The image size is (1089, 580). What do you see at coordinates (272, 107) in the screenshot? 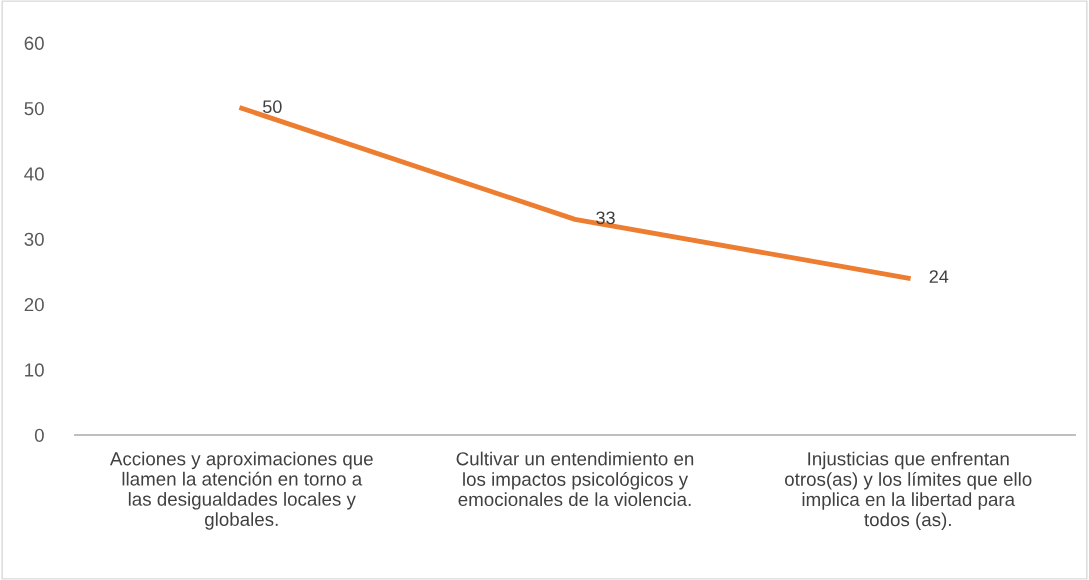
I see `data-label: 50` at bounding box center [272, 107].